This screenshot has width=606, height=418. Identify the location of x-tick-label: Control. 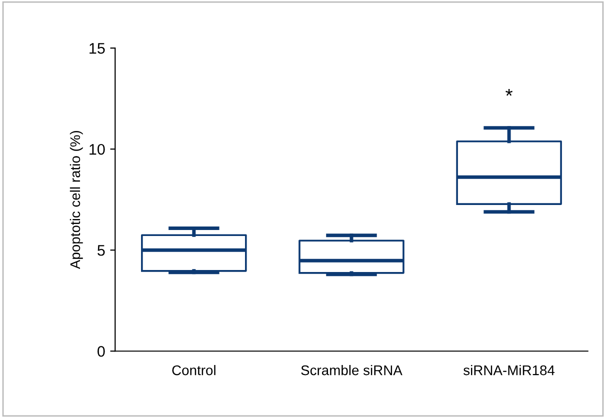
(194, 370).